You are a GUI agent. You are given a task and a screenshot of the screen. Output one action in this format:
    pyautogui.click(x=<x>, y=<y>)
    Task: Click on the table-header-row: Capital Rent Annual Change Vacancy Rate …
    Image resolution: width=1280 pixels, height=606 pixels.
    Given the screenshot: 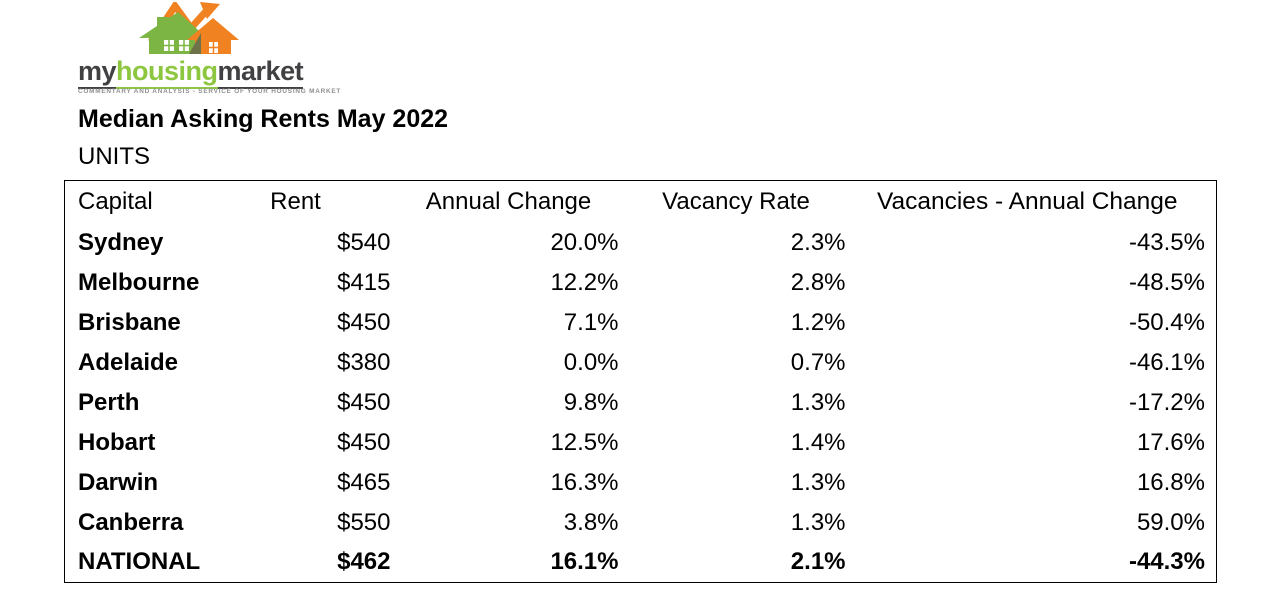 What is the action you would take?
    pyautogui.click(x=641, y=202)
    